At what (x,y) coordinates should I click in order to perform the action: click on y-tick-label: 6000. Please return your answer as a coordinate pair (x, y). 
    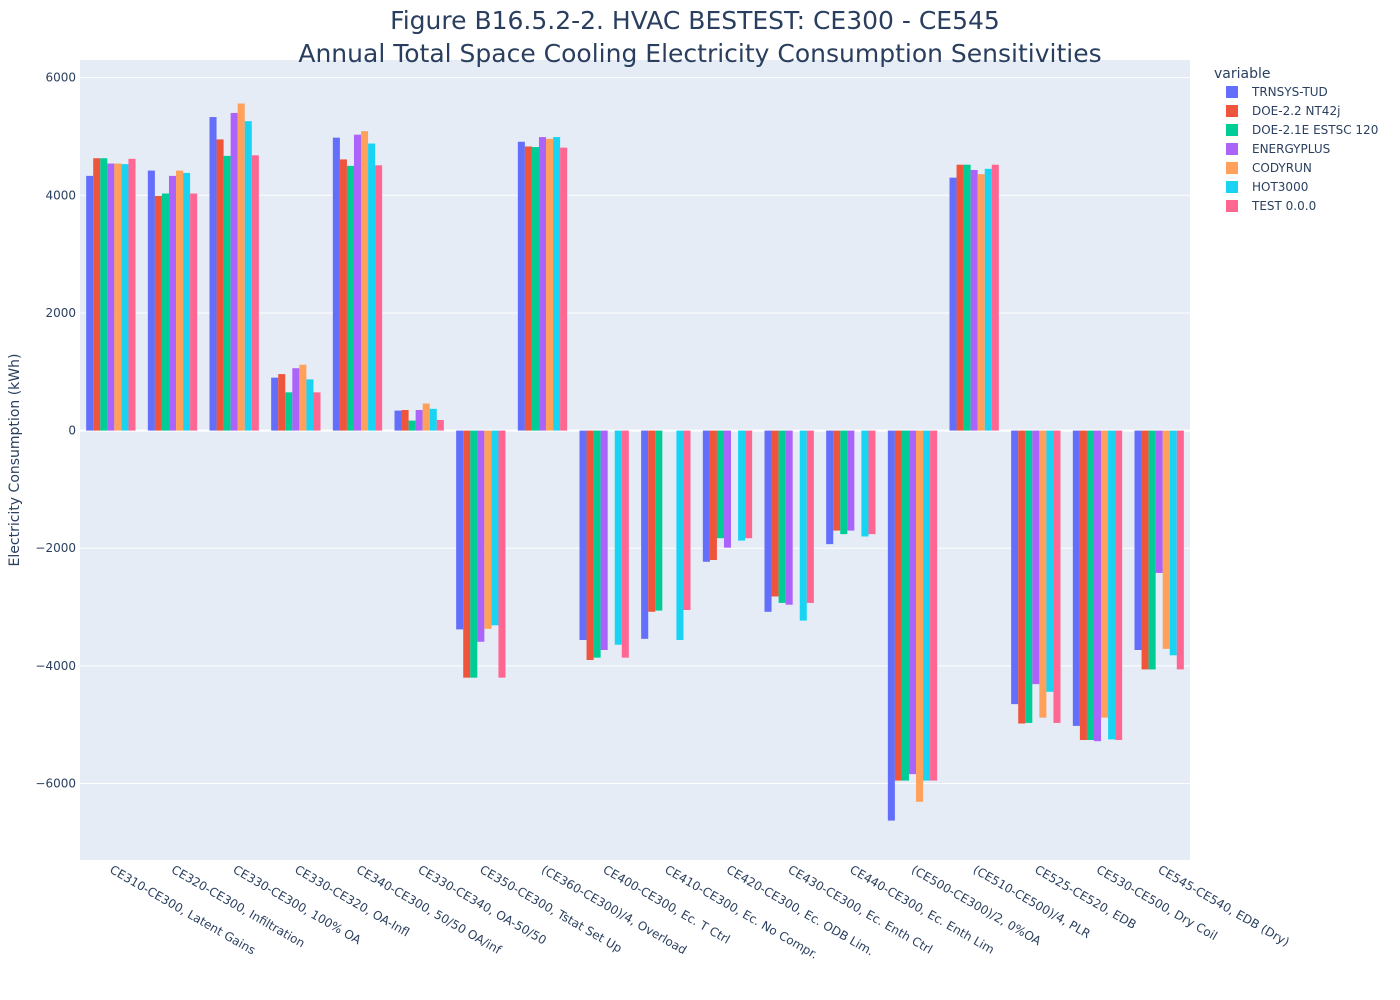
    Looking at the image, I should click on (60, 78).